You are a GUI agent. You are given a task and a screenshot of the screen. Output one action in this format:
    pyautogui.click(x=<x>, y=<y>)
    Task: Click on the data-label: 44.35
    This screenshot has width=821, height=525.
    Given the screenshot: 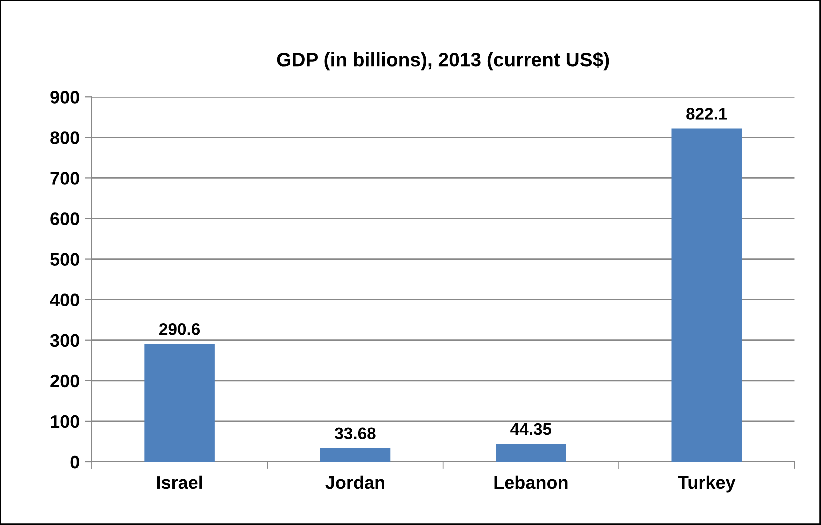 What is the action you would take?
    pyautogui.click(x=531, y=429)
    